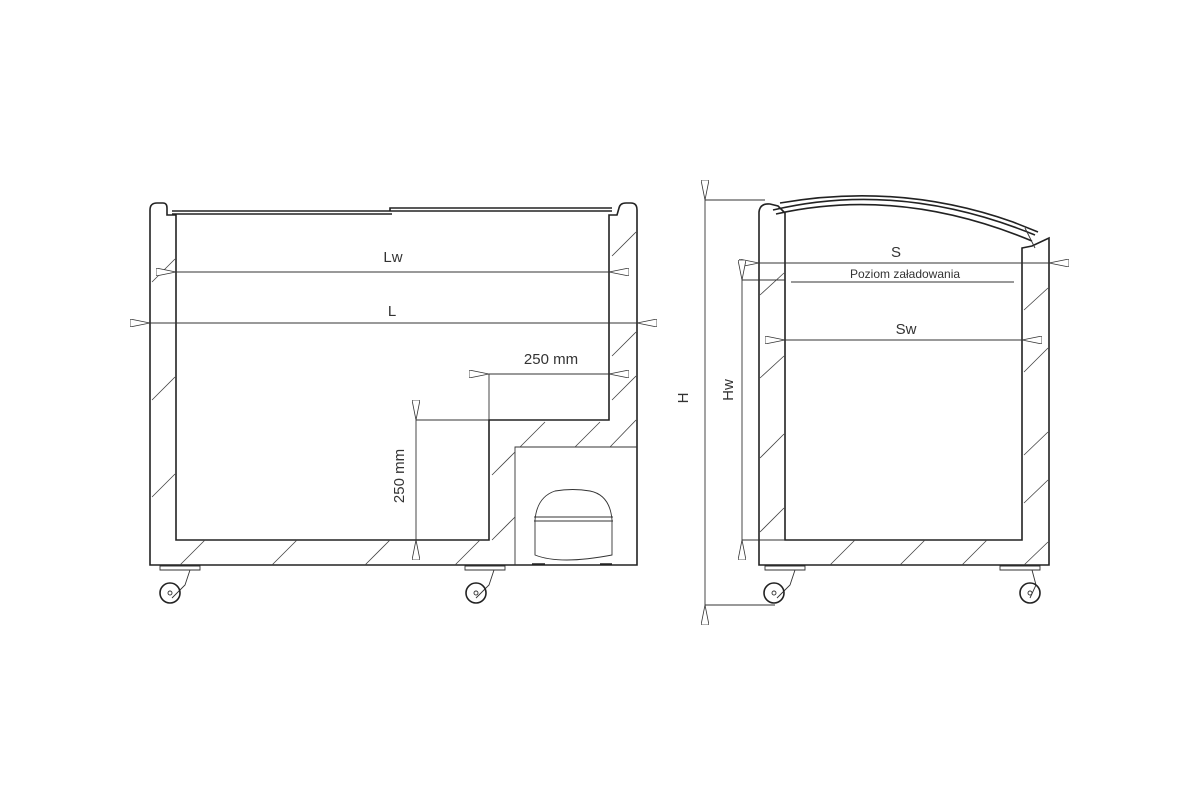  I want to click on label-h: H, so click(683, 398).